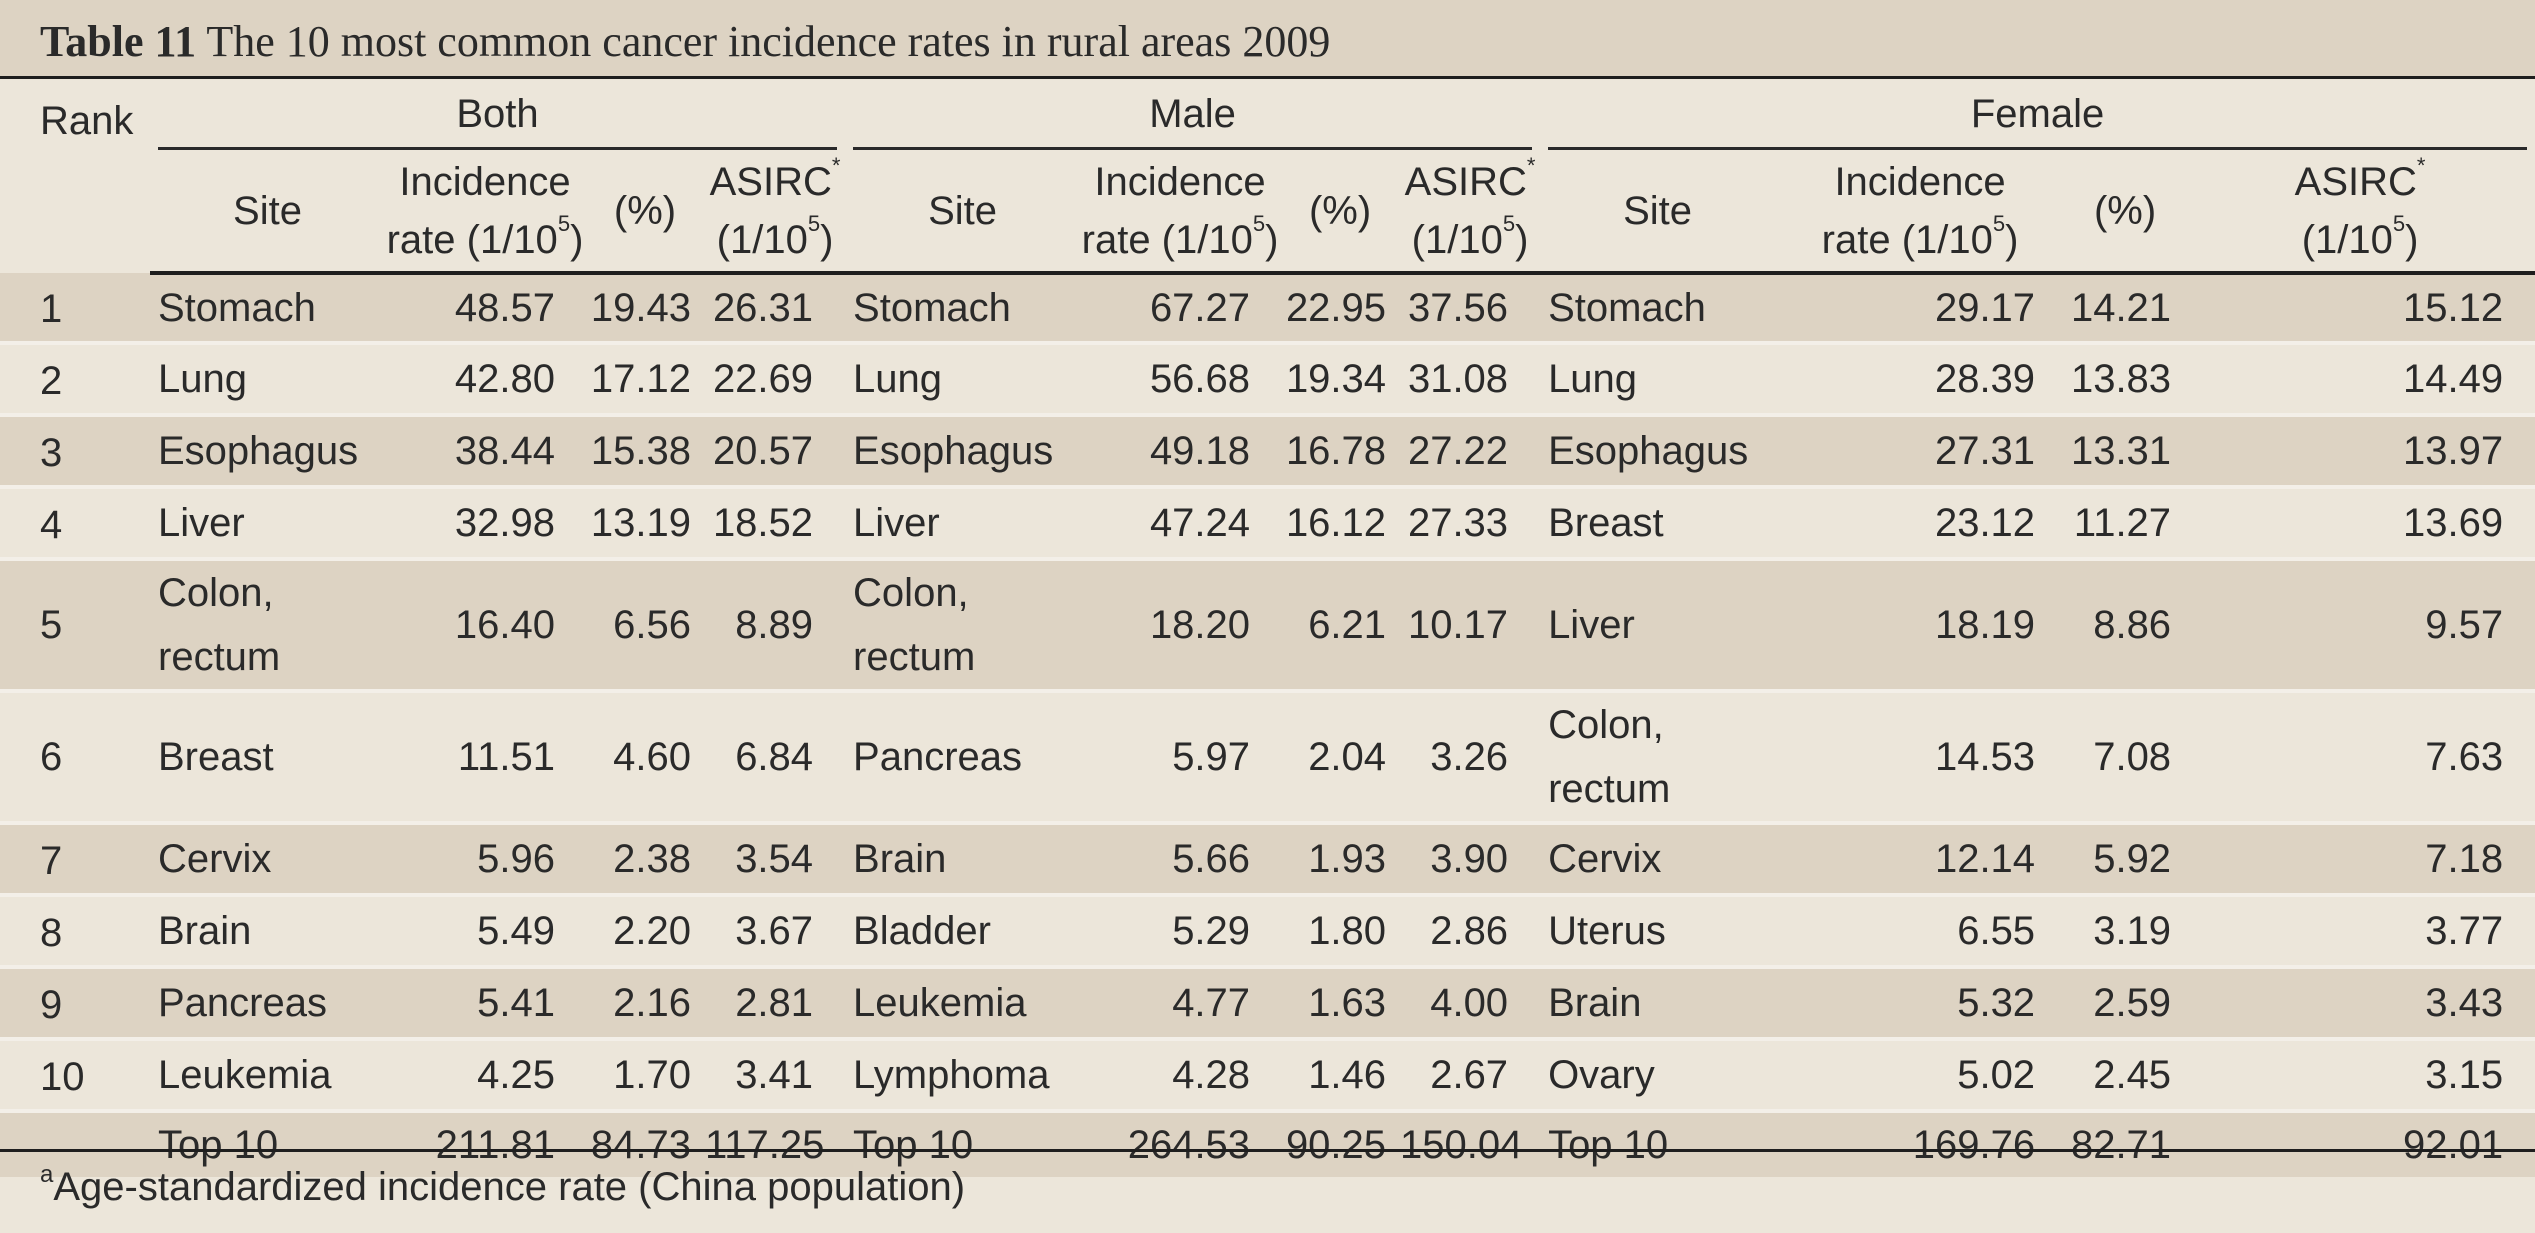  Describe the element at coordinates (2125, 213) in the screenshot. I see `percent-header-female: (%)` at that location.